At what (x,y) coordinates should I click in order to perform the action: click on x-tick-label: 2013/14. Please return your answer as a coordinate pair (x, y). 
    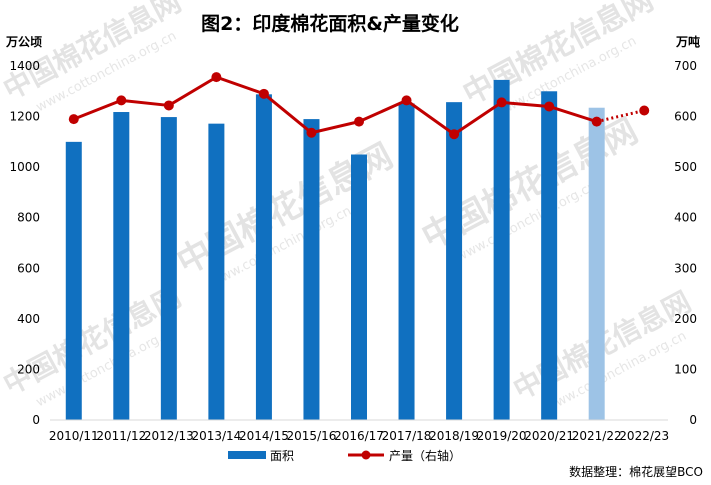
    Looking at the image, I should click on (216, 436).